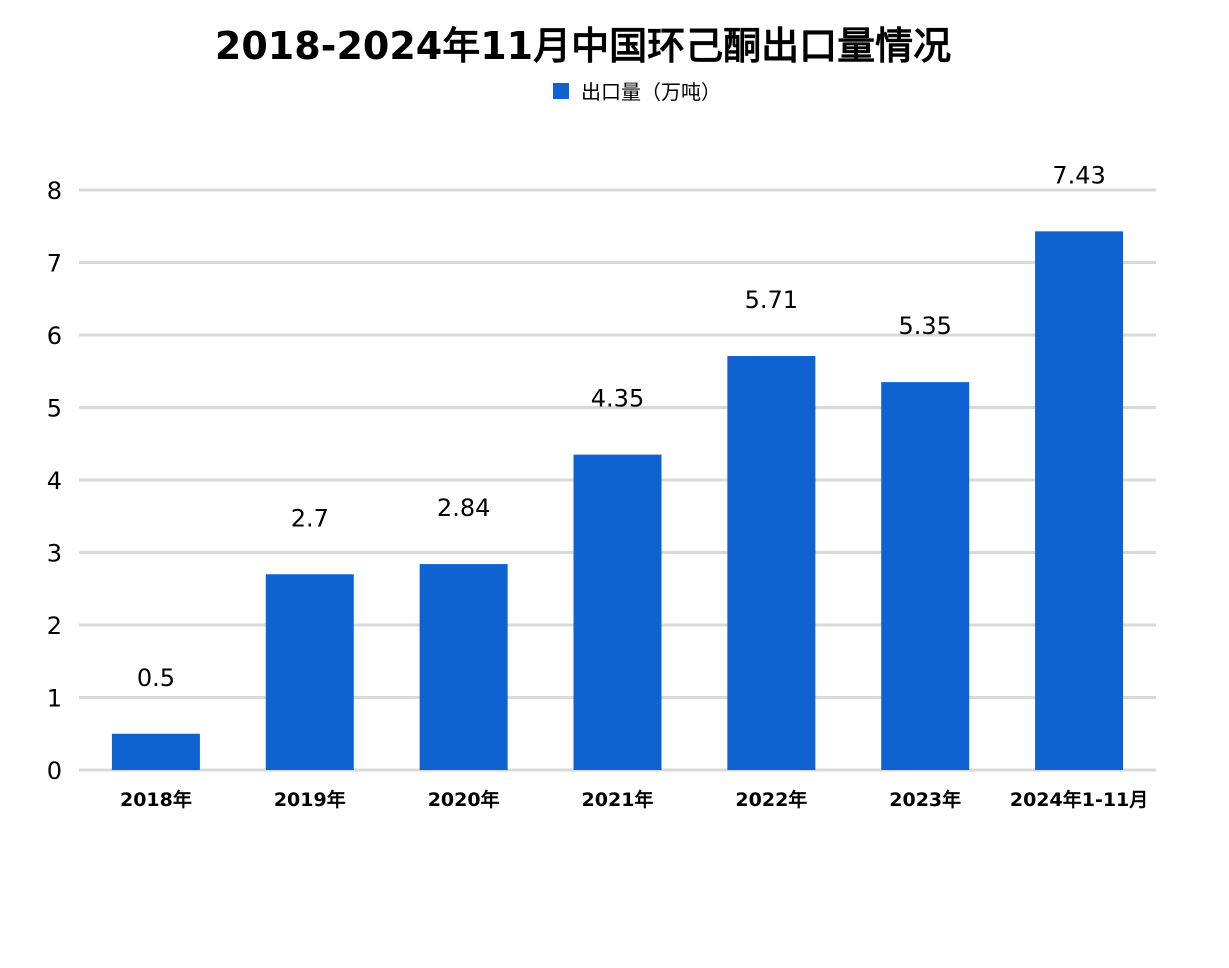 This screenshot has height=968, width=1229. I want to click on data-label: 4.35, so click(617, 399).